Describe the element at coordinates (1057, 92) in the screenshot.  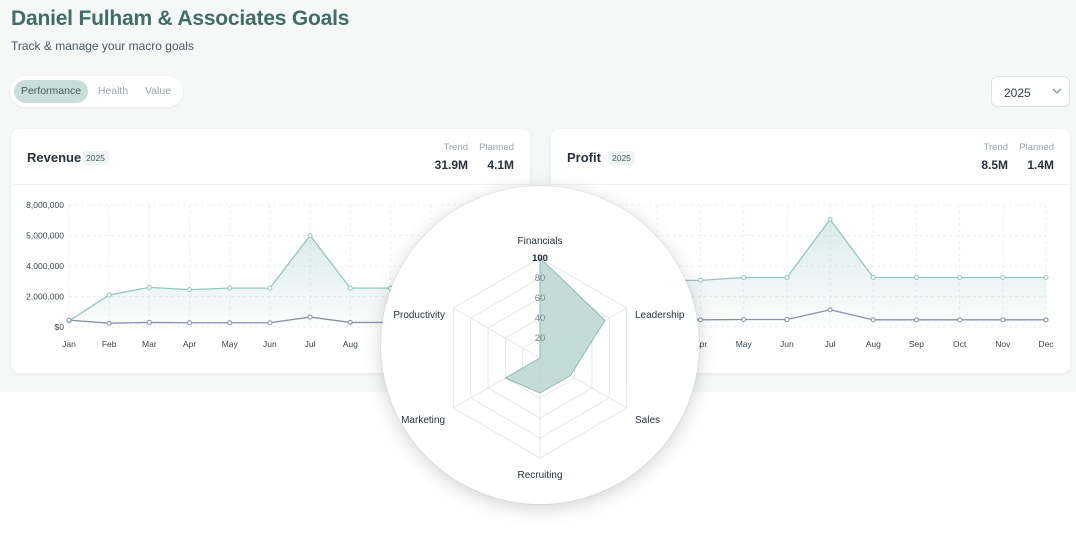
I see `chevron-down-icon` at that location.